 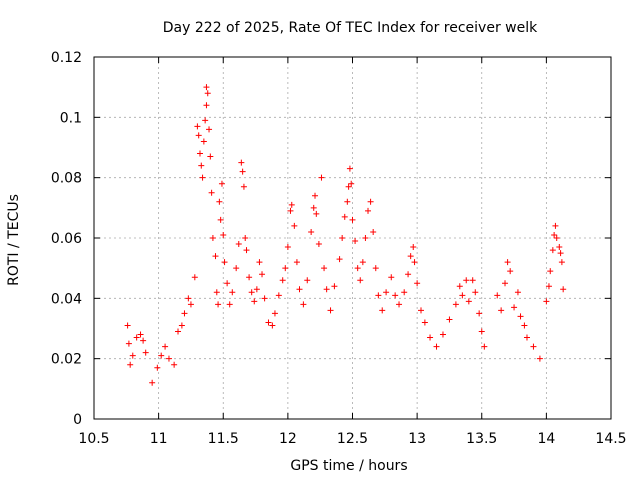 What do you see at coordinates (348, 466) in the screenshot?
I see `x-axis-label: GPS time / hours` at bounding box center [348, 466].